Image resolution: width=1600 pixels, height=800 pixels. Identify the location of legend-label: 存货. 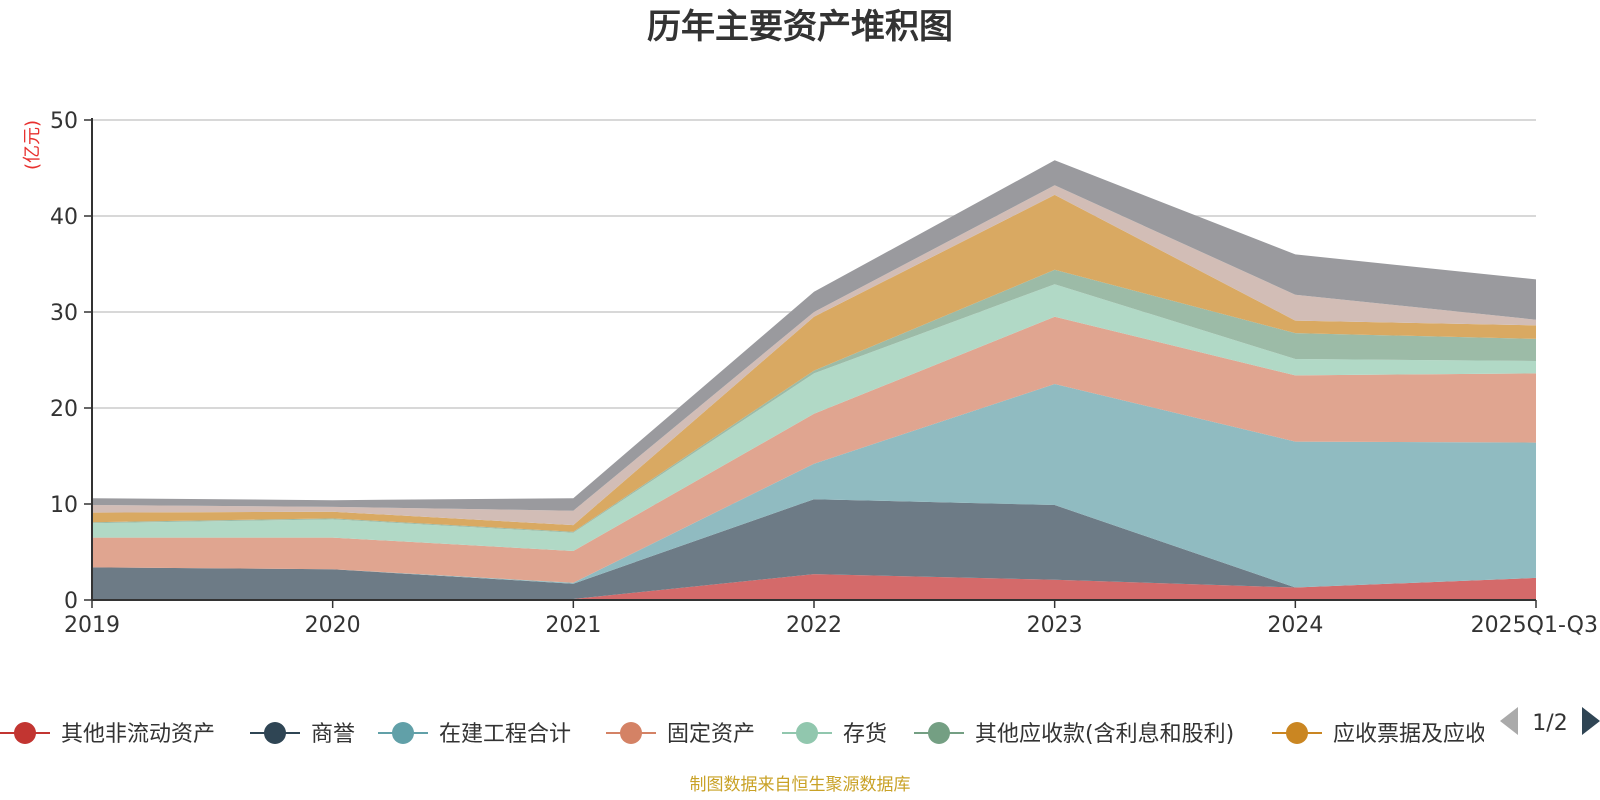
(865, 734).